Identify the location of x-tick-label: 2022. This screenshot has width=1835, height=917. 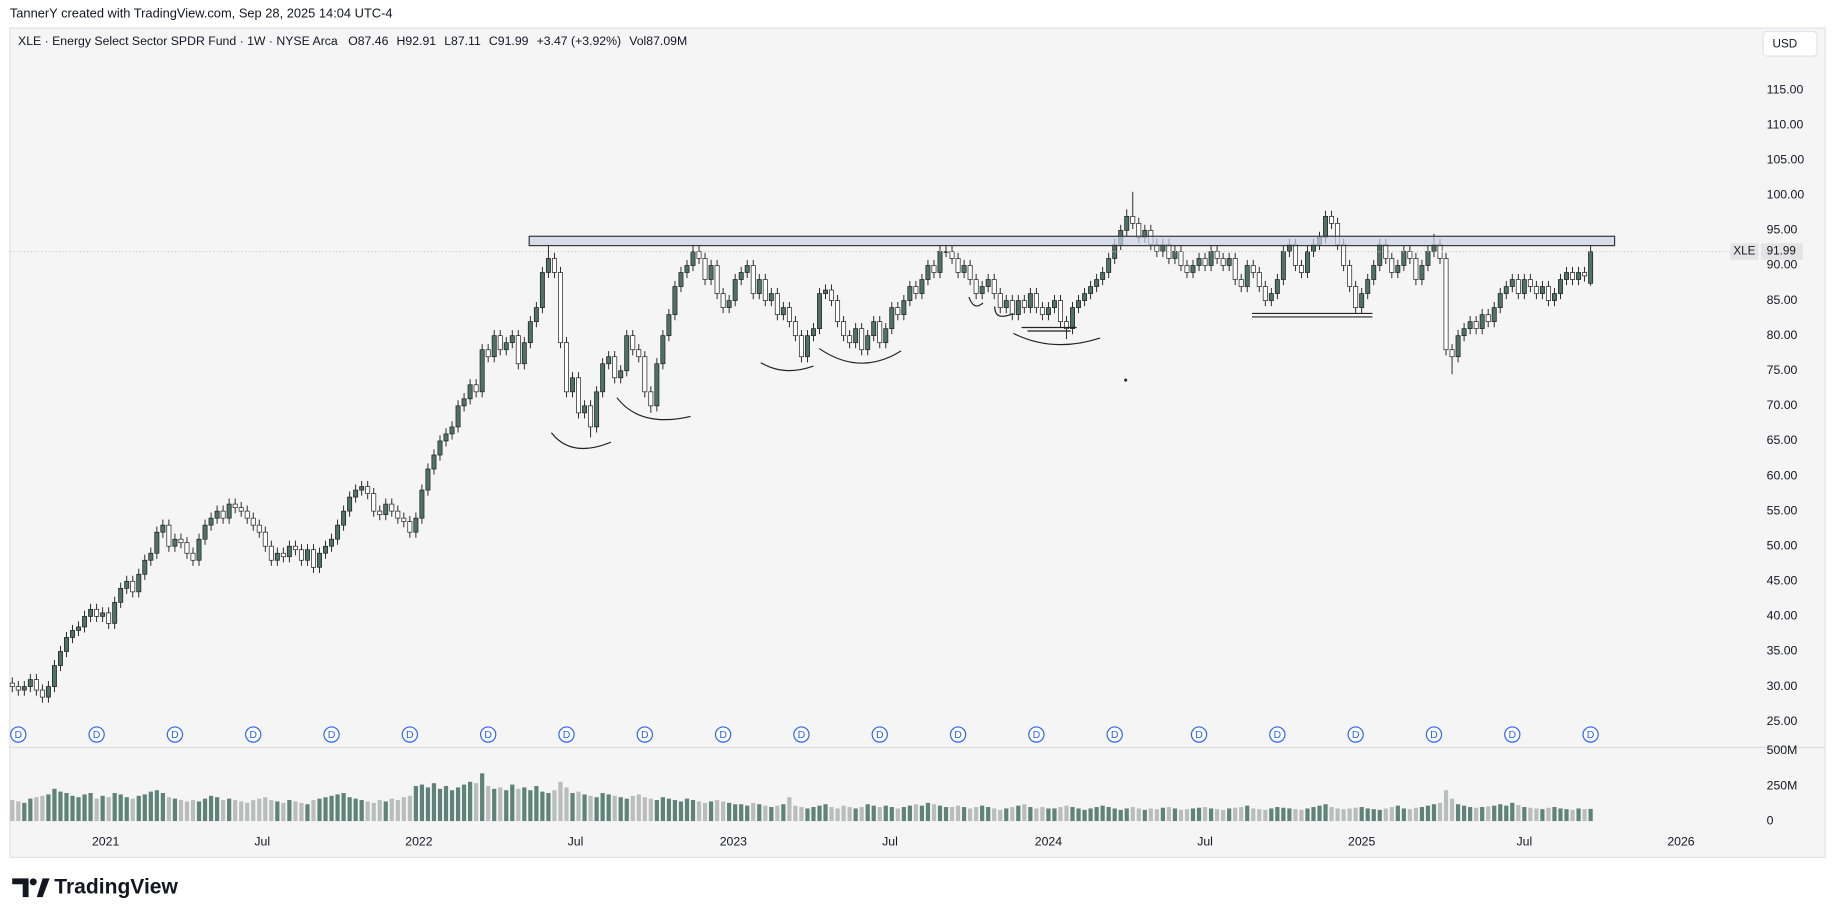
(418, 841).